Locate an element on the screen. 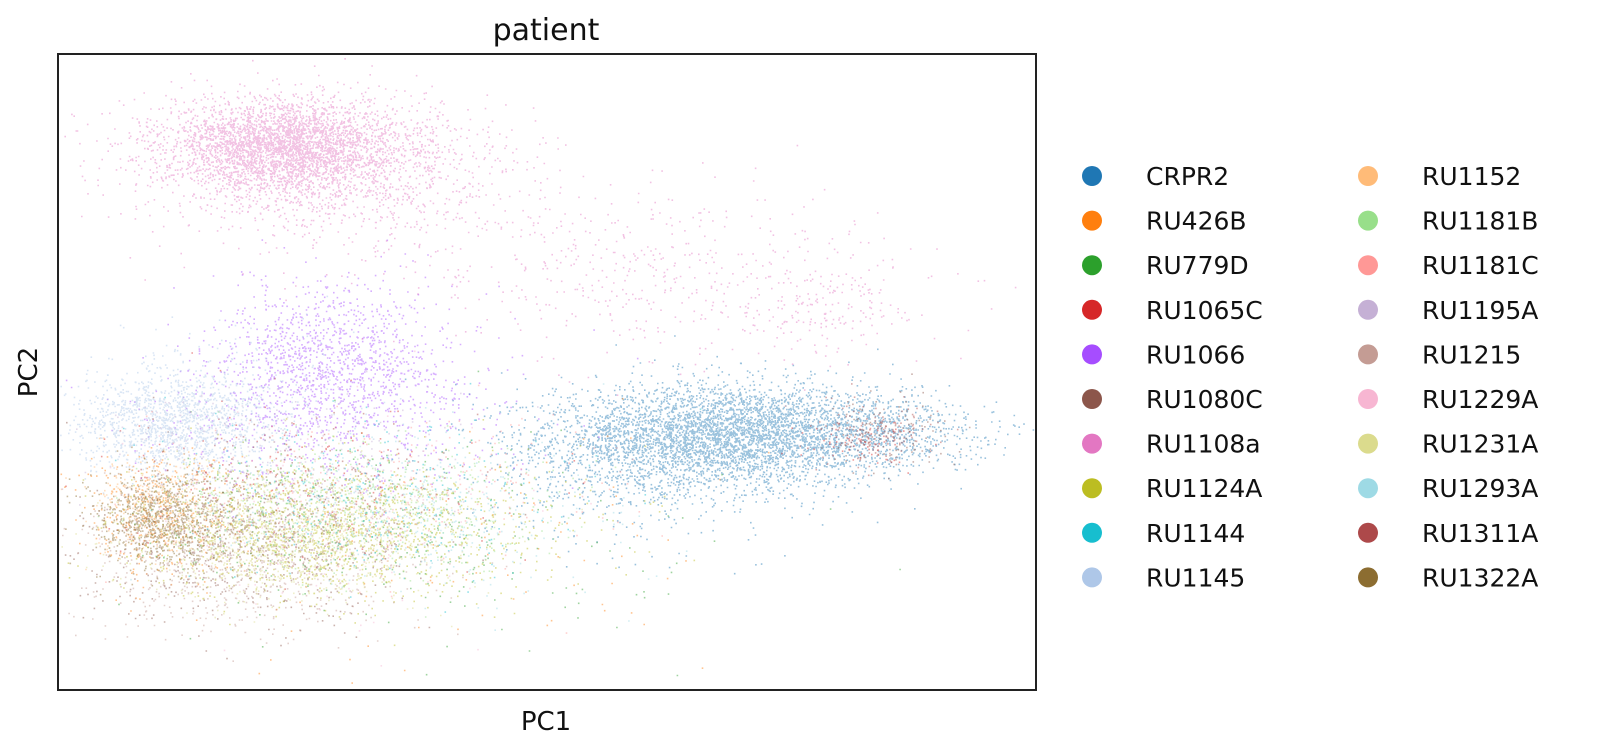 This screenshot has width=1604, height=749. legend-label: RU1195A is located at coordinates (1480, 310).